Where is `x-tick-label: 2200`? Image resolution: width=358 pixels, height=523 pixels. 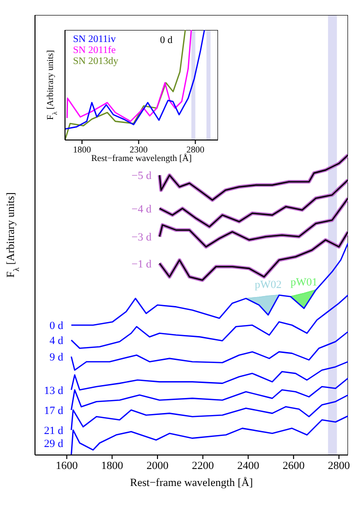 x-tick-label: 2200 is located at coordinates (203, 466).